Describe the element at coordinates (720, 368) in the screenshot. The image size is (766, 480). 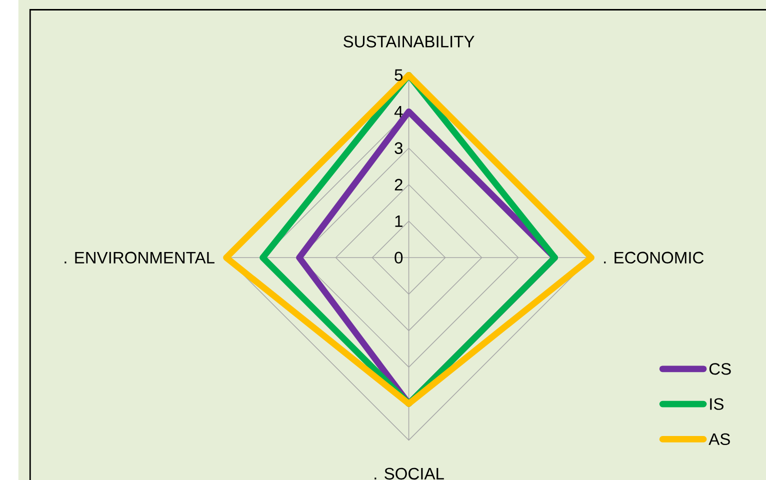
I see `legend-label: CS` at that location.